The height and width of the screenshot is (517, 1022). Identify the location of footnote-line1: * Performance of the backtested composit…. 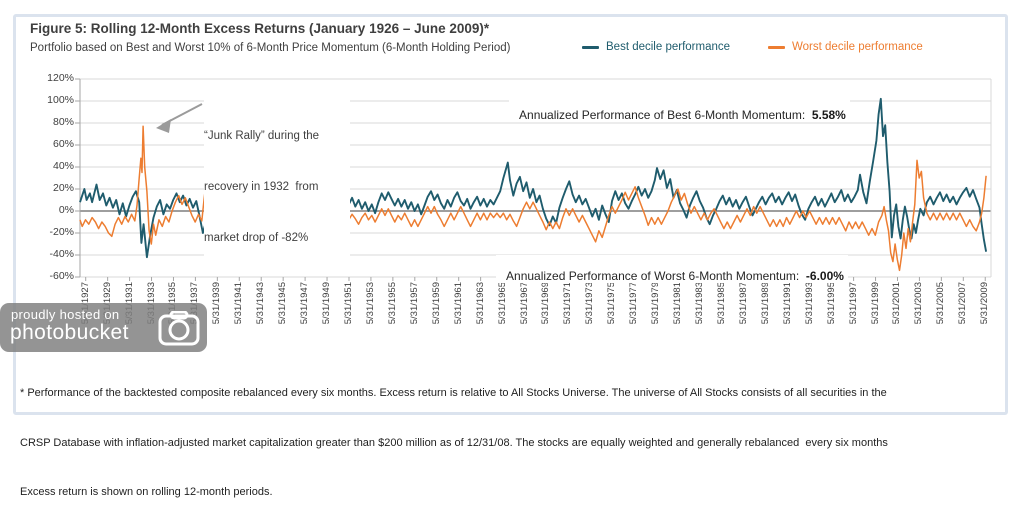
(453, 393).